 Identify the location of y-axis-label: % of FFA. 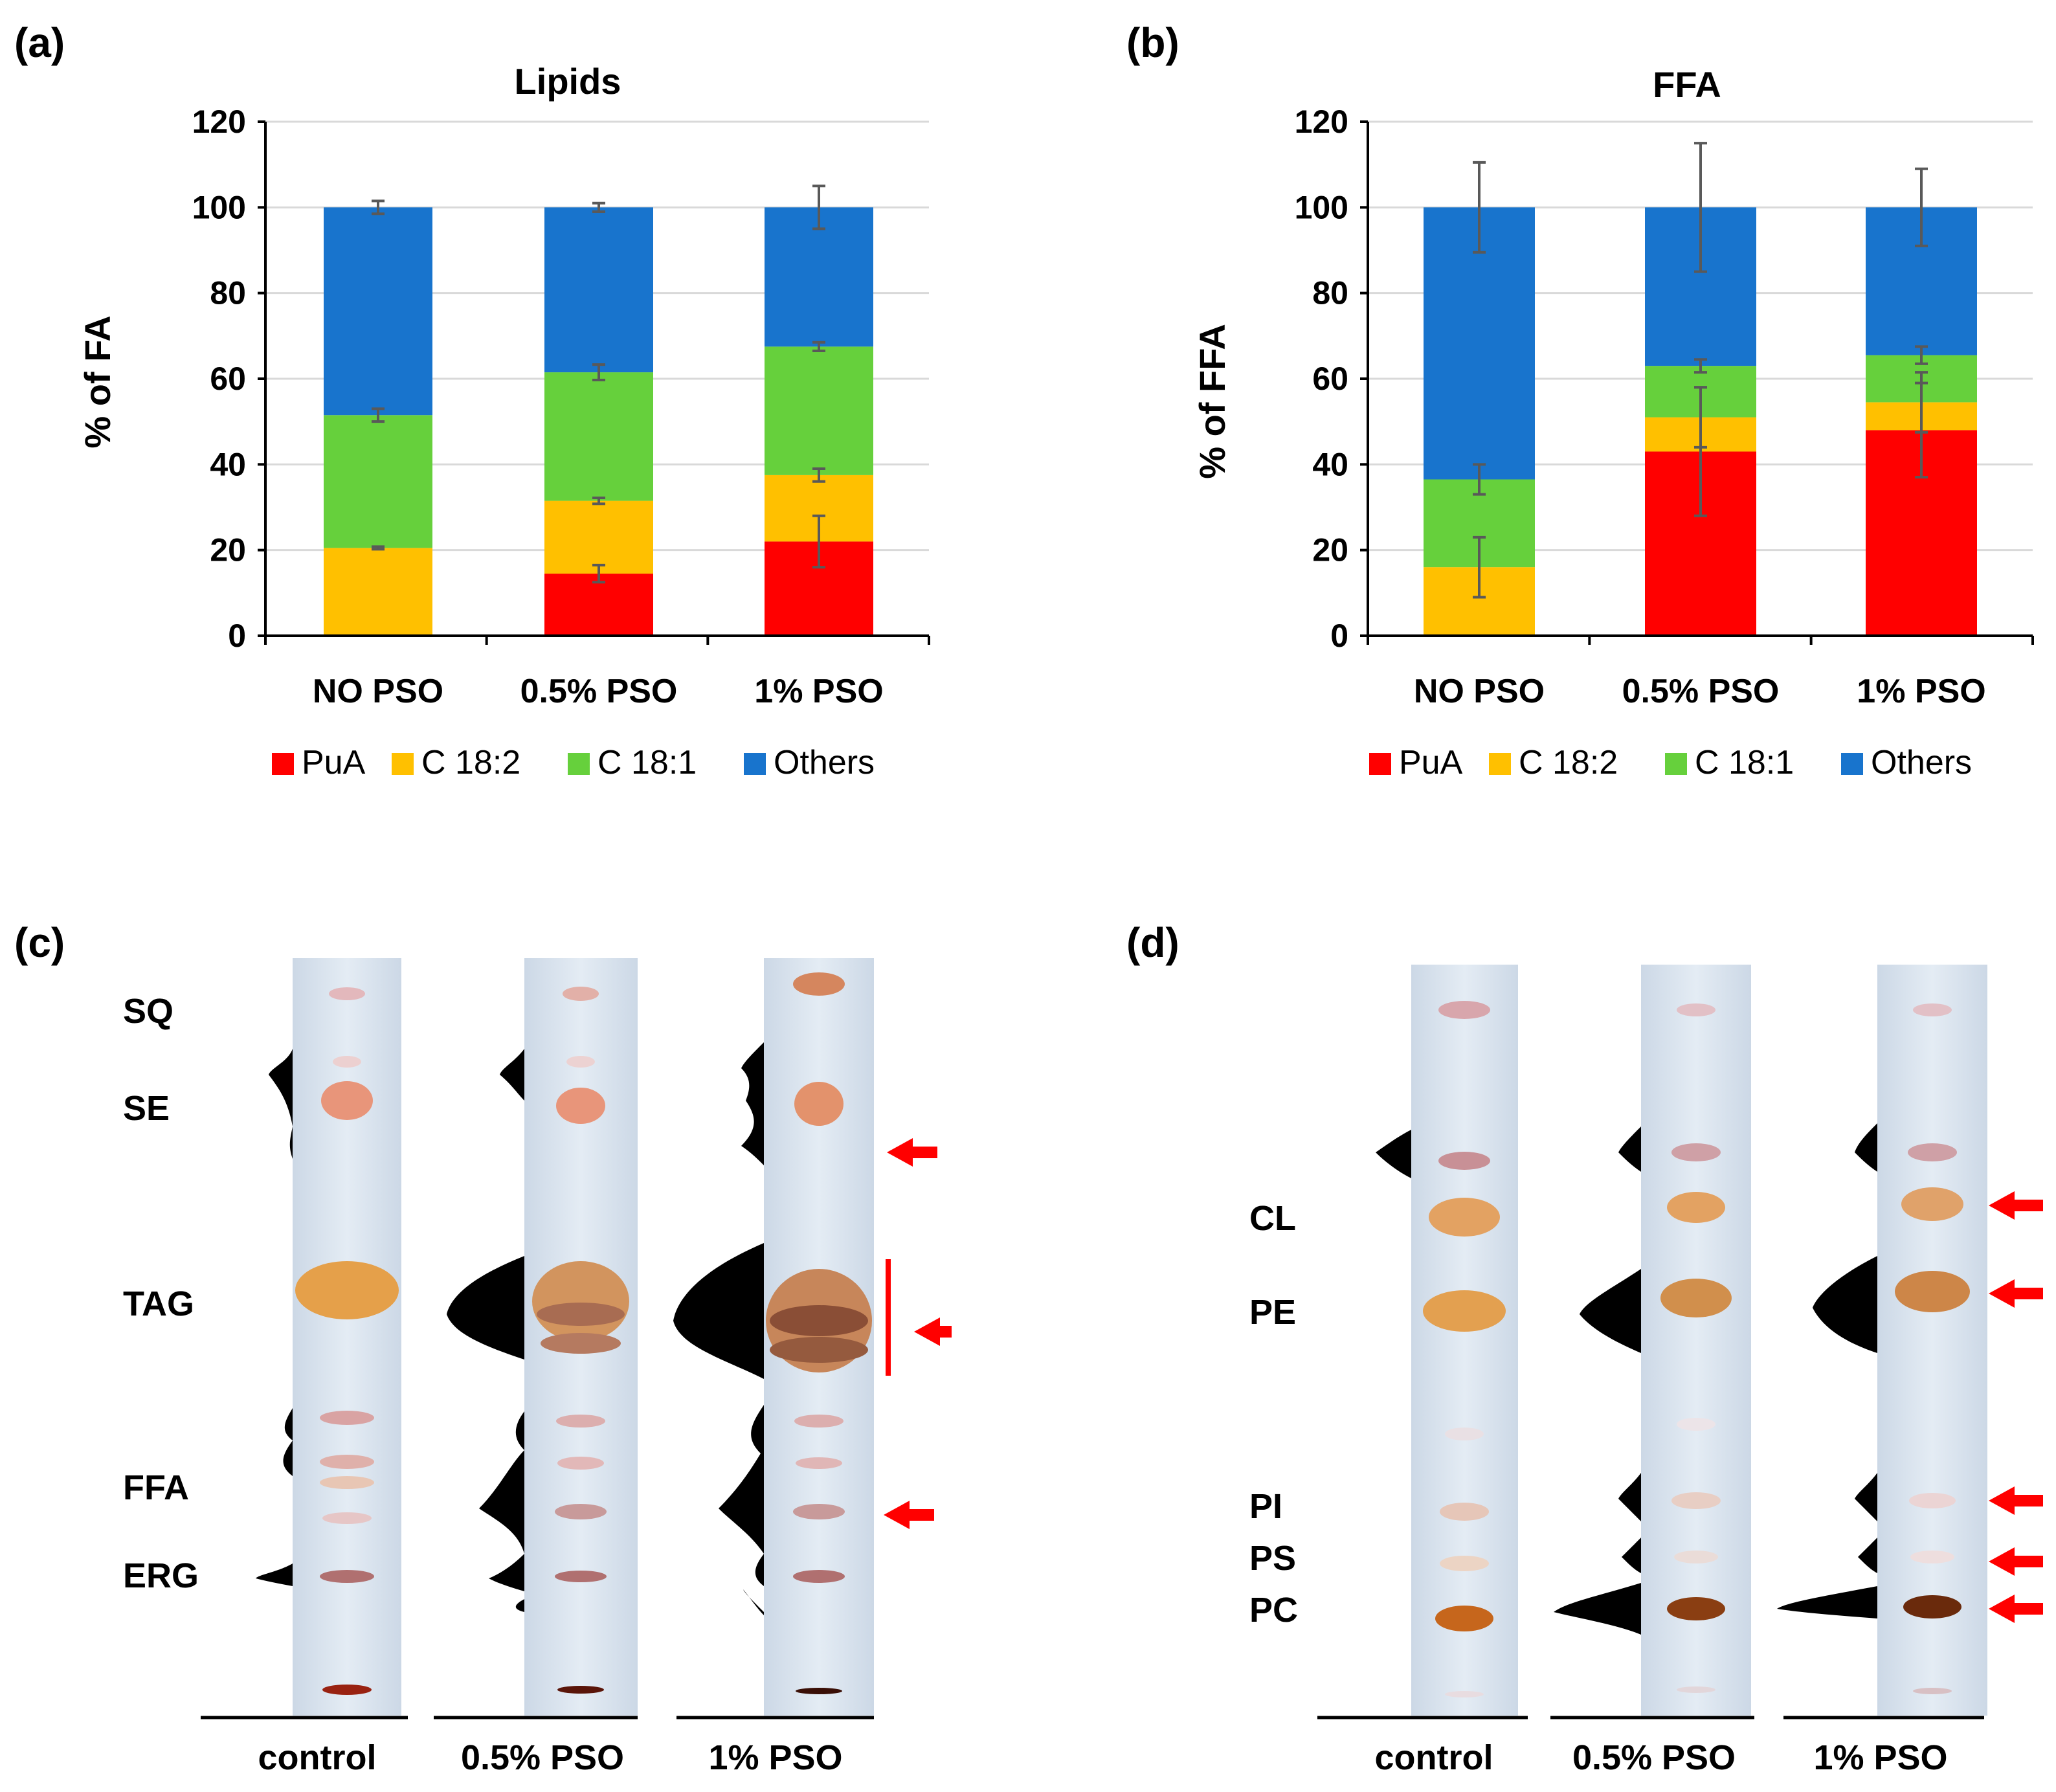
(1212, 402).